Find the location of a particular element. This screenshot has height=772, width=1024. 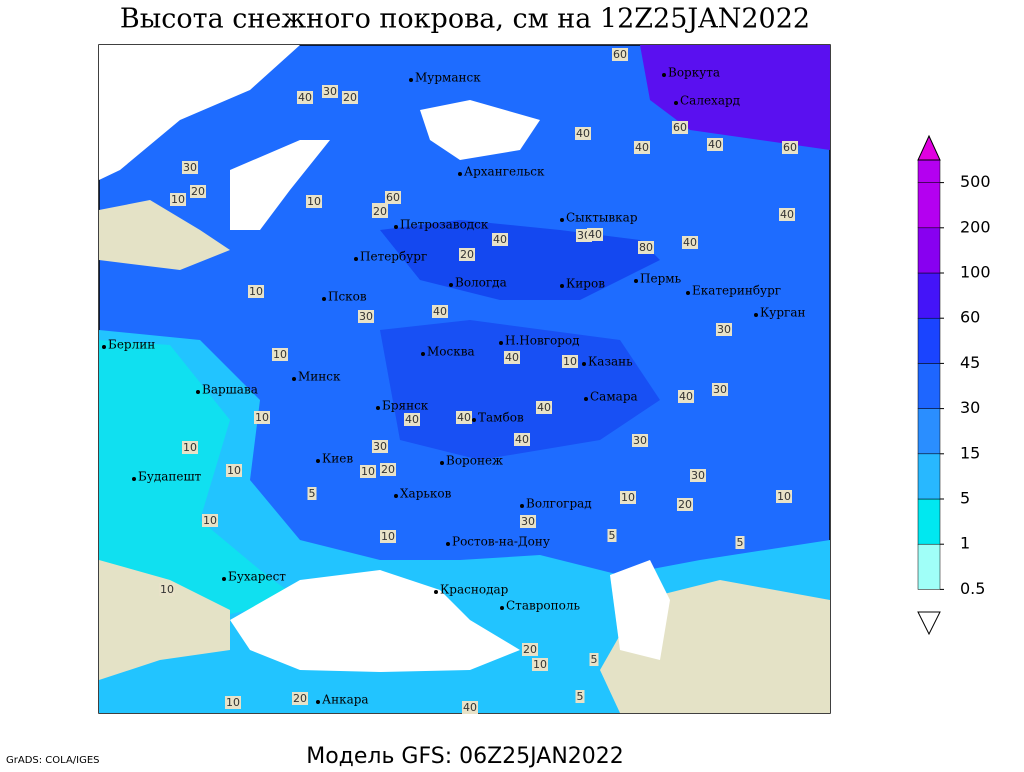

city-label: Сыктывкар is located at coordinates (602, 218).